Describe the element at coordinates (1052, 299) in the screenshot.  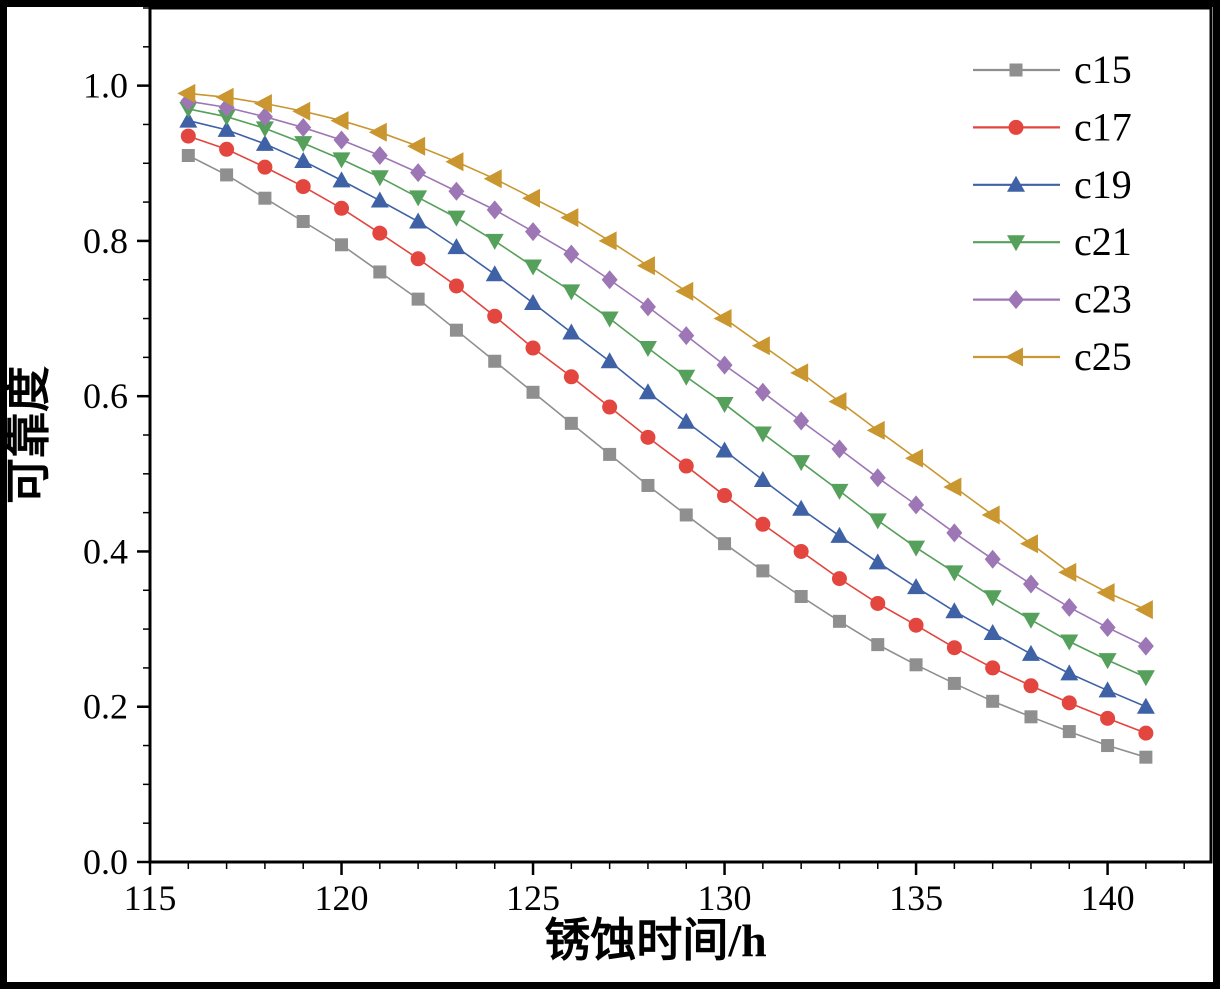
I see `legend-entry-c23: c23` at that location.